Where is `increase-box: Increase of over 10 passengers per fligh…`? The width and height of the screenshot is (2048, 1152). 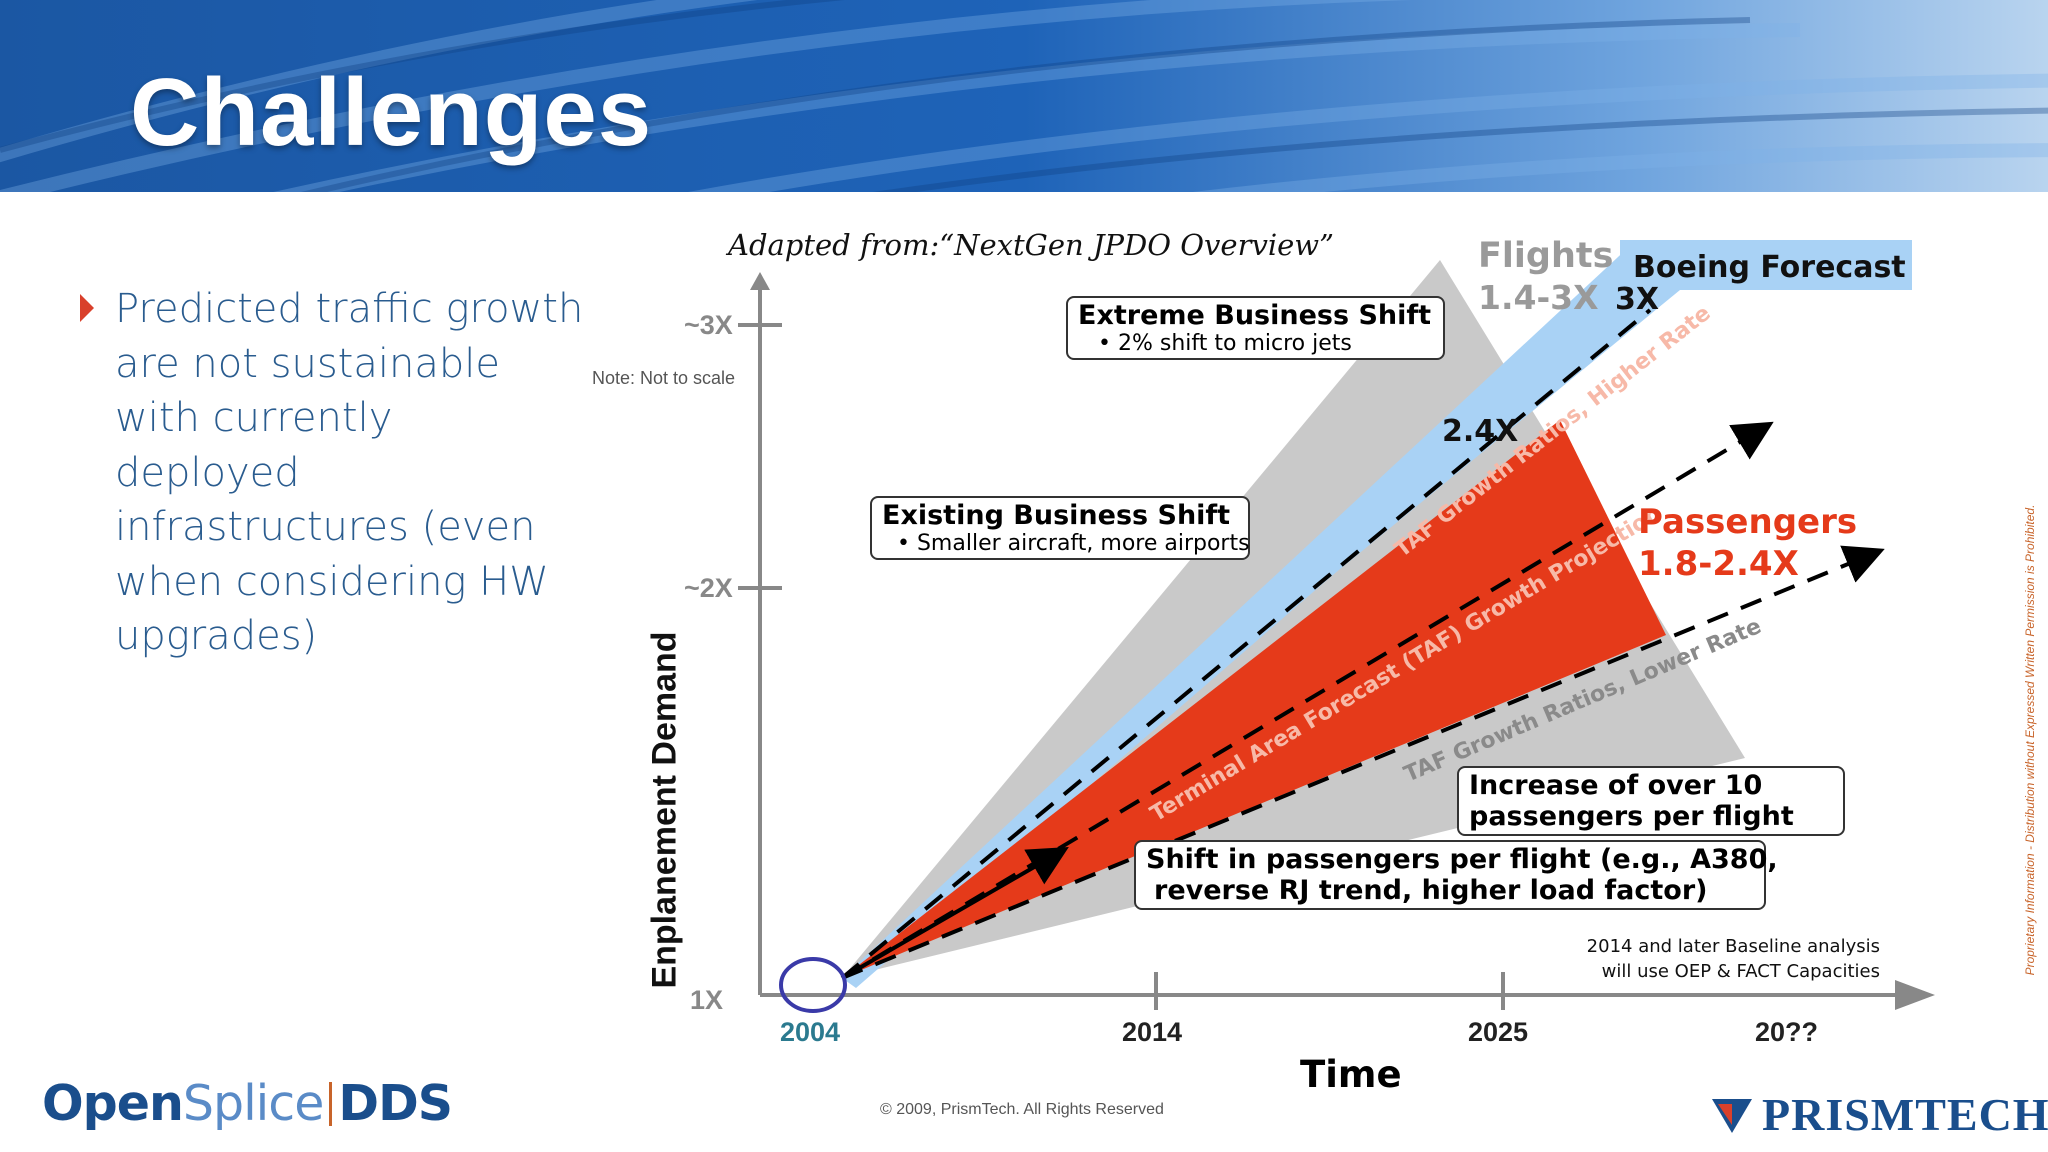
increase-box: Increase of over 10 passengers per fligh… is located at coordinates (1651, 801).